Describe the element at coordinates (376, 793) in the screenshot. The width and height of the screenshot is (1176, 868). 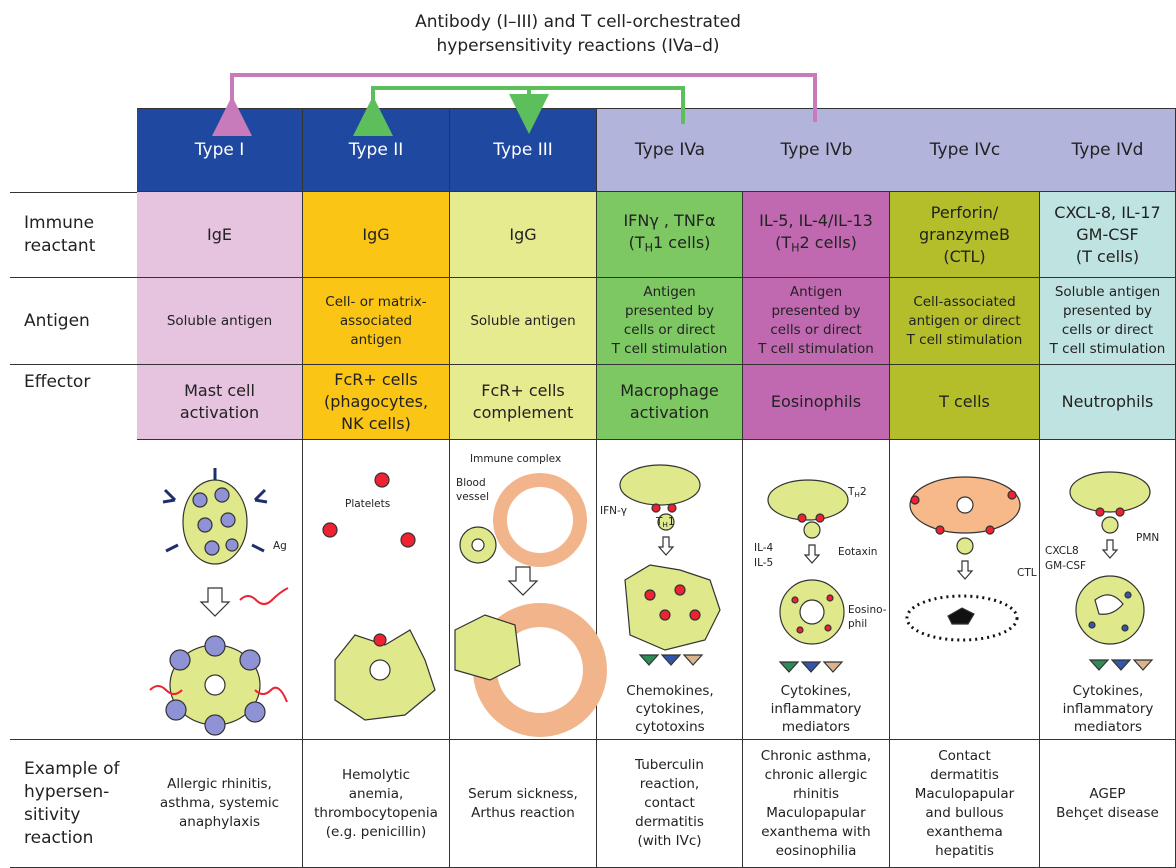
I see `example-line: anemia,` at that location.